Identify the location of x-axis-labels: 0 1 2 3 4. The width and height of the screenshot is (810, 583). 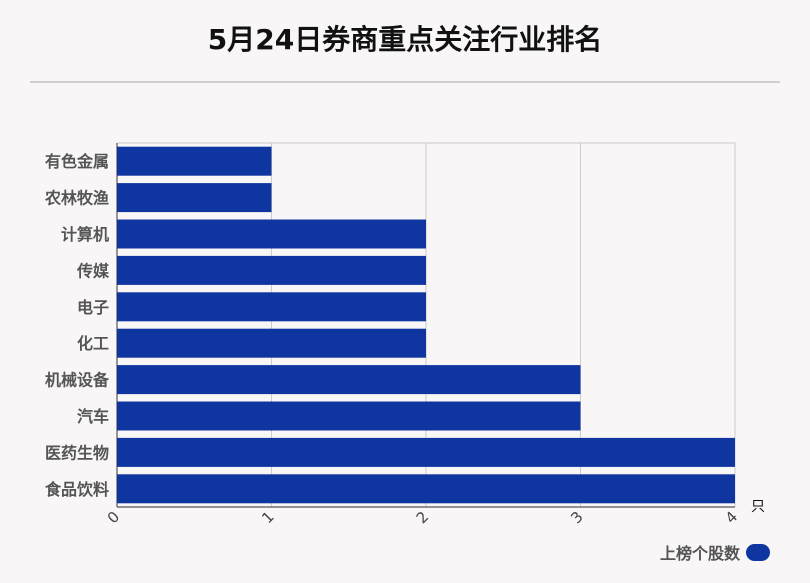
(422, 517).